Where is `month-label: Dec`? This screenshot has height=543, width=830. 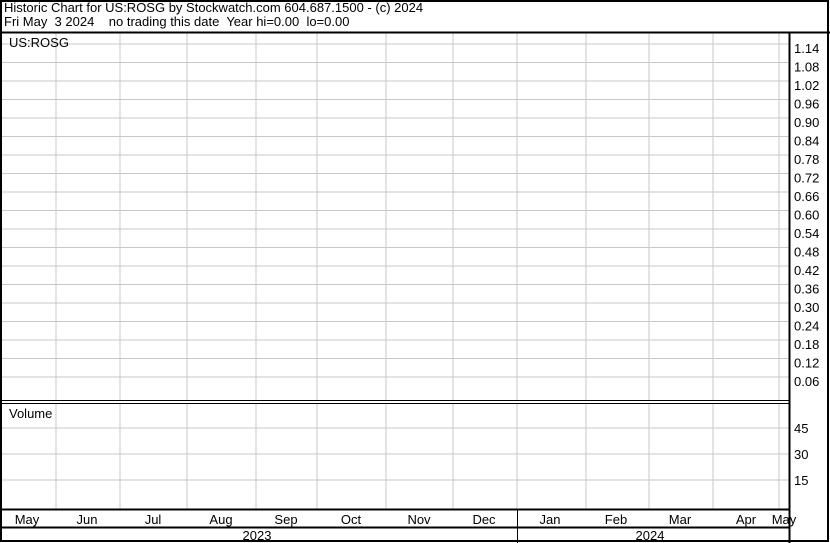
month-label: Dec is located at coordinates (484, 519).